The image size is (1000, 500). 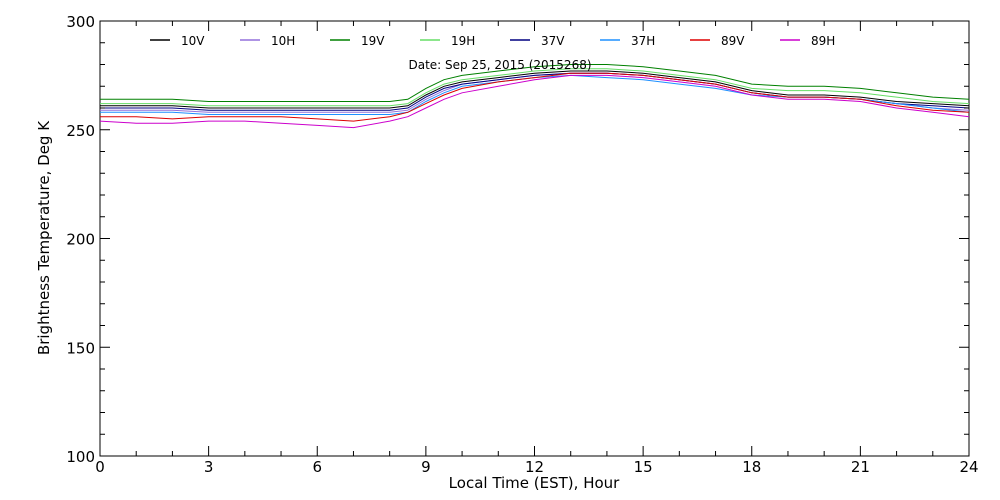 What do you see at coordinates (193, 41) in the screenshot?
I see `legend-label: 10V` at bounding box center [193, 41].